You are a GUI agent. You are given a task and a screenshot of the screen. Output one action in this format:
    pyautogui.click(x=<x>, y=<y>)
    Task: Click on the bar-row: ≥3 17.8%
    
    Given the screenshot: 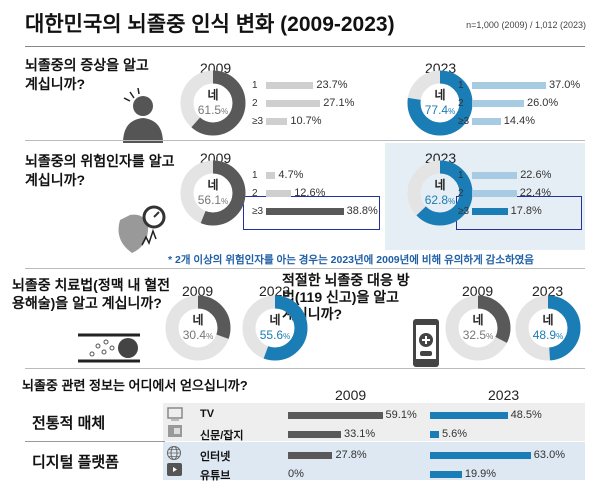 What is the action you would take?
    pyautogui.click(x=500, y=211)
    